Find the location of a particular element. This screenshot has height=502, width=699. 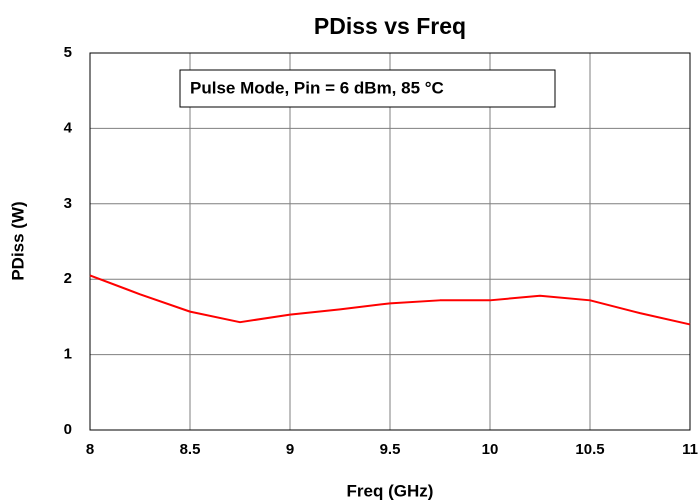

x-tick-label: 10.5 is located at coordinates (589, 449).